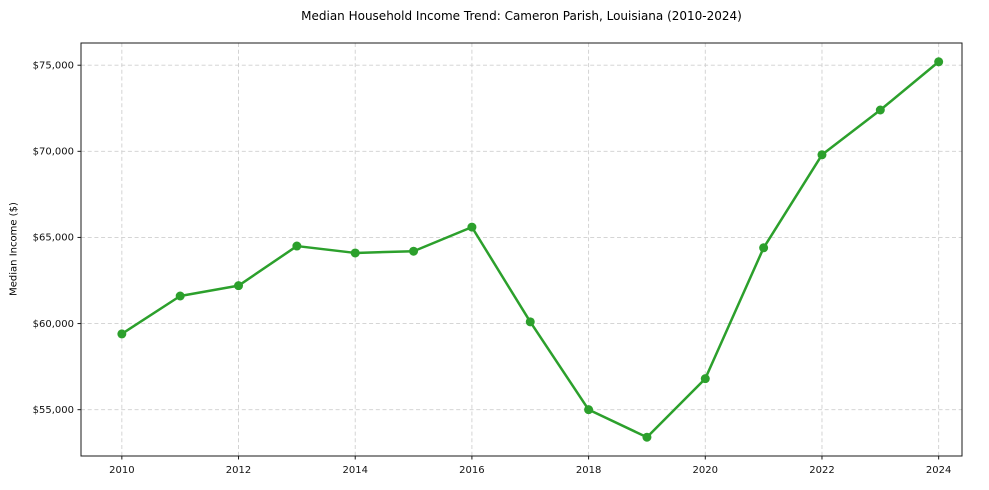  What do you see at coordinates (822, 155) in the screenshot?
I see `data-point-2022` at bounding box center [822, 155].